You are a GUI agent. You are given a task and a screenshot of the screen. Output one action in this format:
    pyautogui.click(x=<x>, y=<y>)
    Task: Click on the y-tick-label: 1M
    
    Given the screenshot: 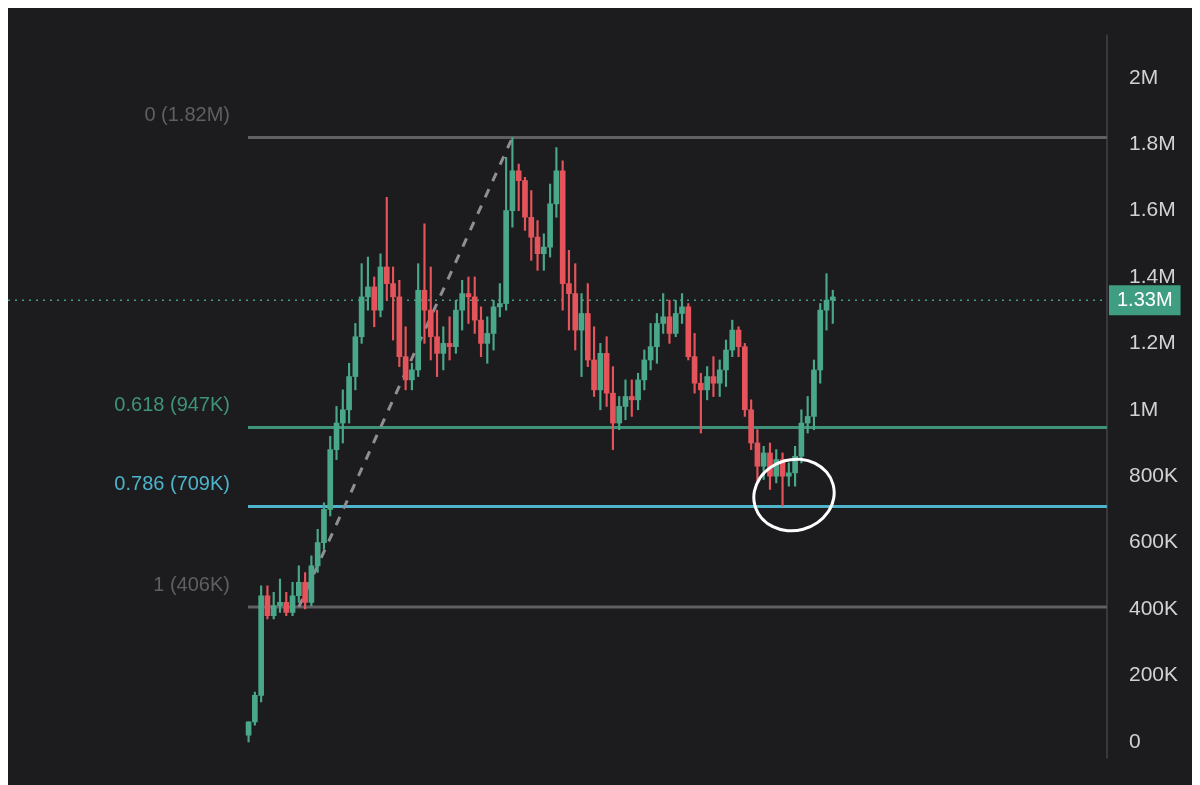 What is the action you would take?
    pyautogui.click(x=1143, y=408)
    